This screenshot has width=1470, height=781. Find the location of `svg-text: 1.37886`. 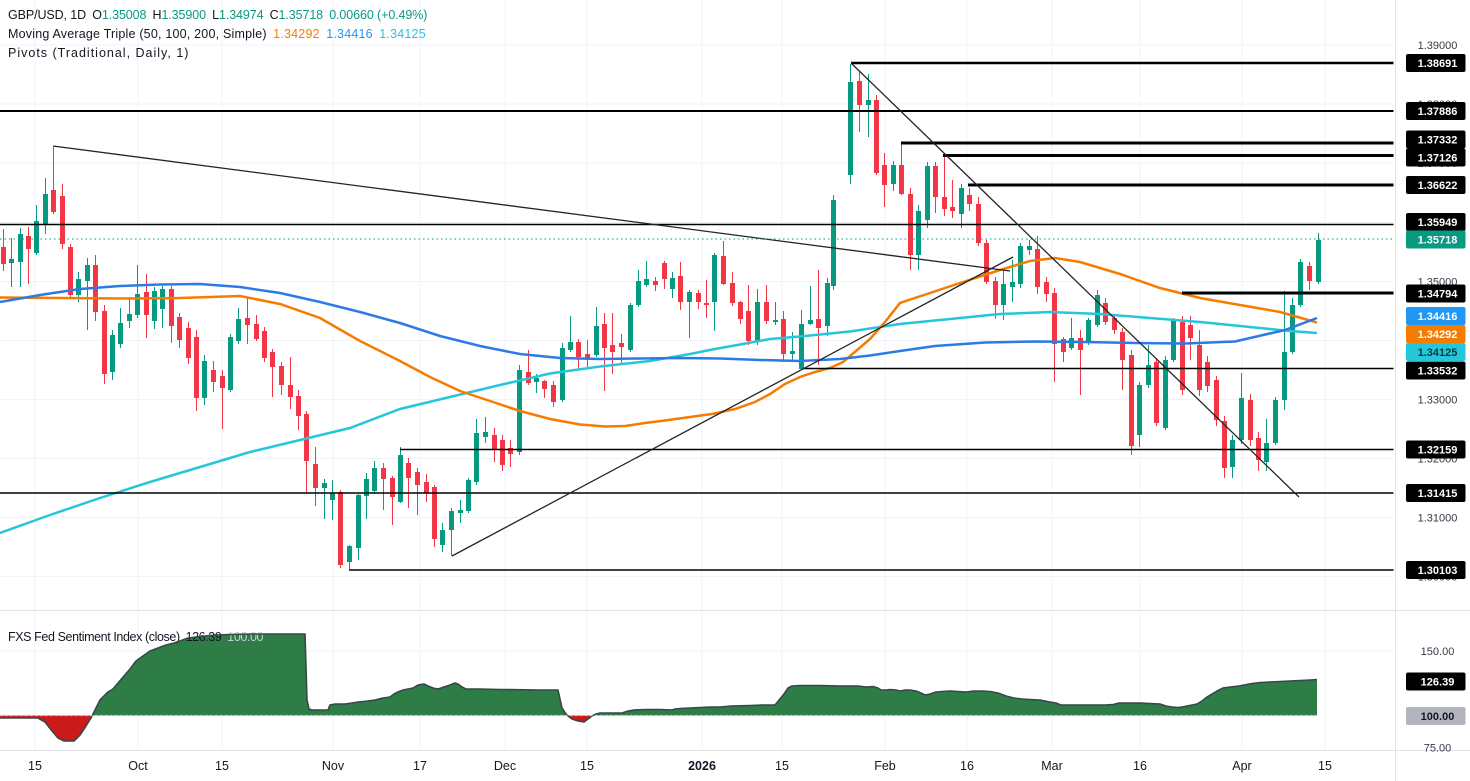

svg-text: 1.37886 is located at coordinates (1438, 112).